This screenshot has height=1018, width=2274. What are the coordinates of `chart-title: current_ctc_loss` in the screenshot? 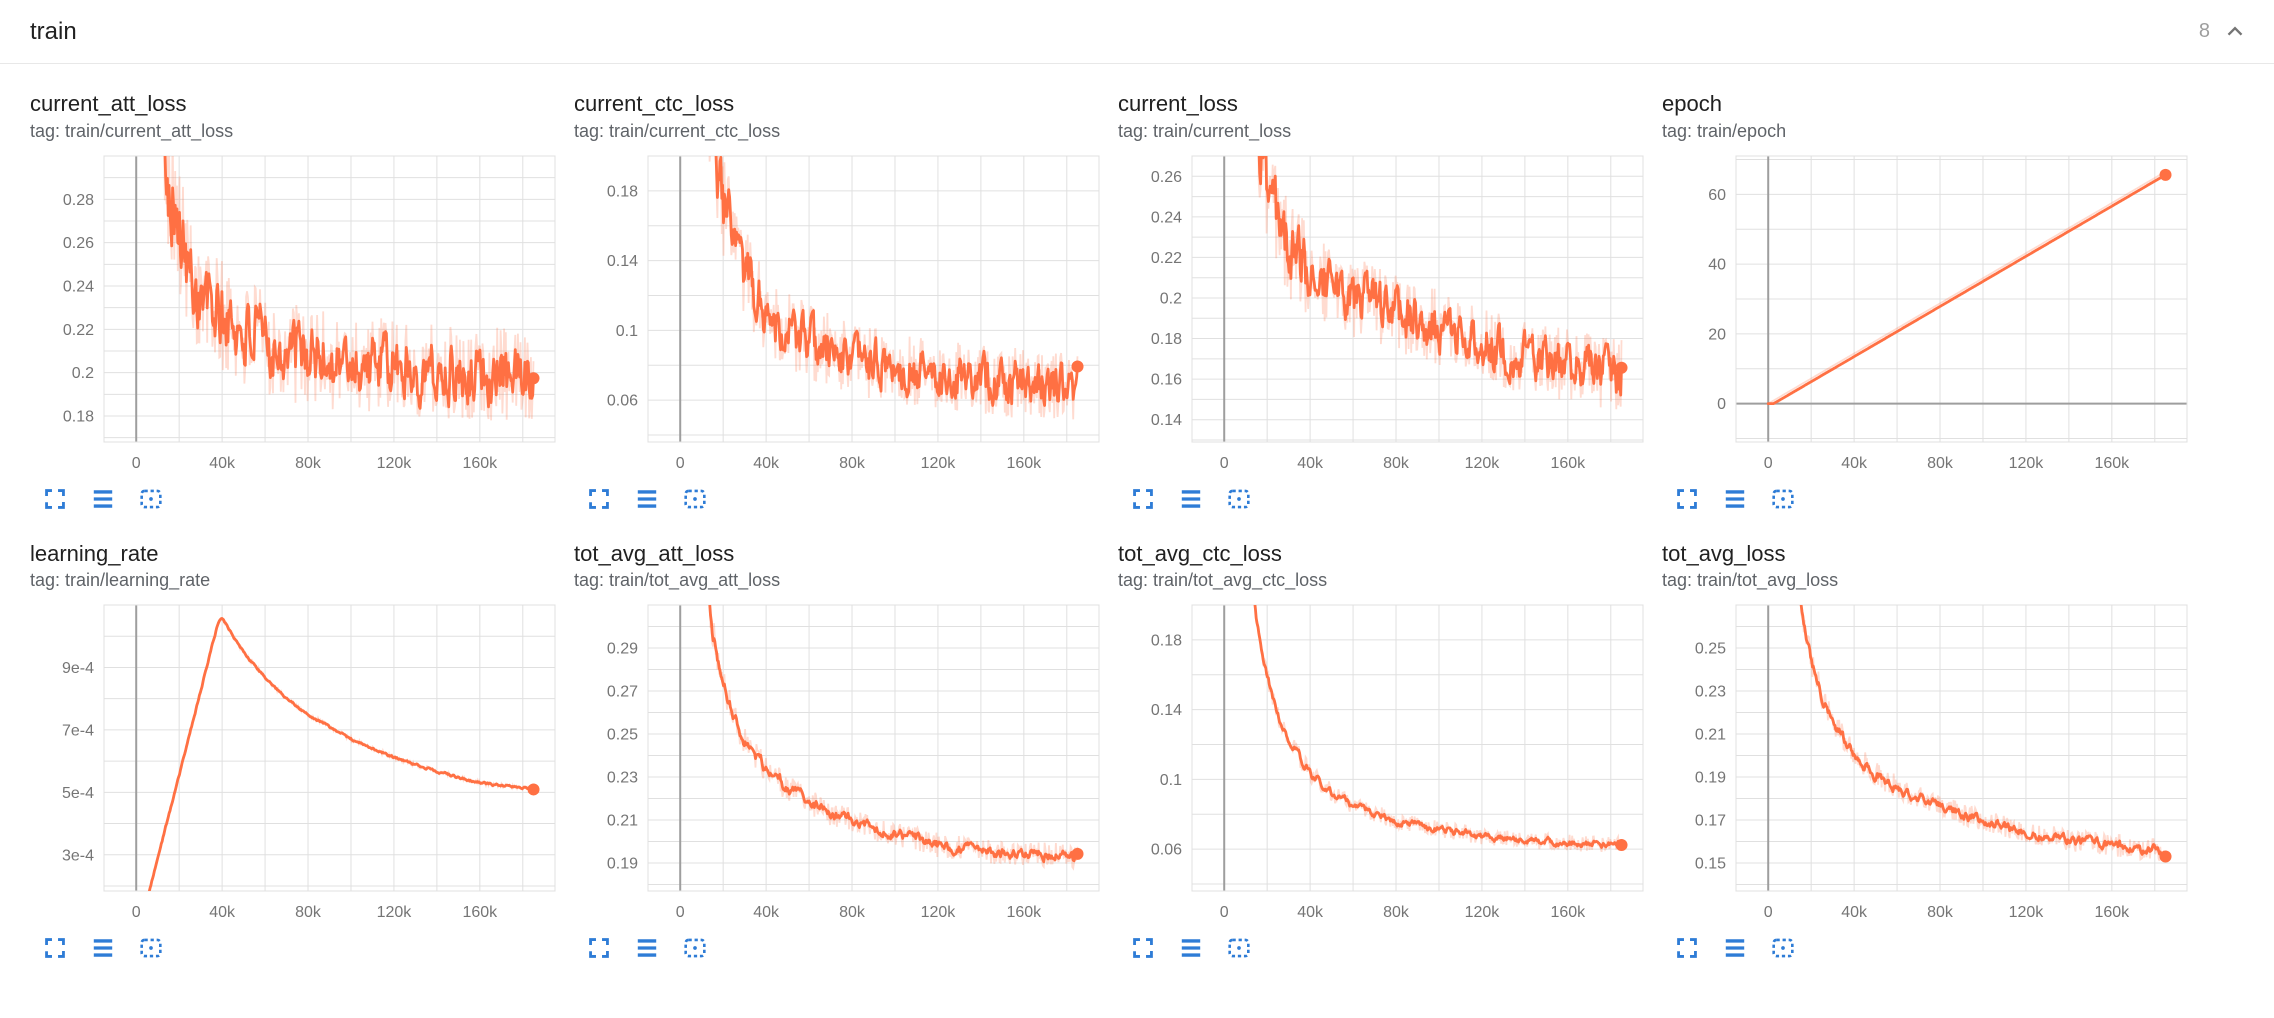 It's located at (654, 103).